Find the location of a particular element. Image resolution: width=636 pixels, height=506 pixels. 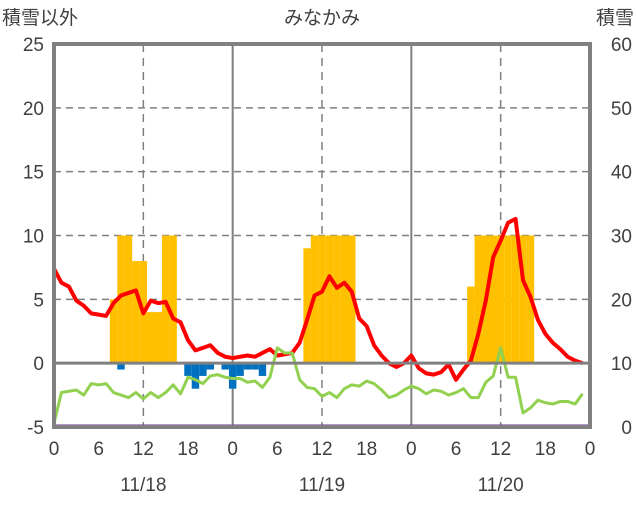

right-tick-label: 0 is located at coordinates (626, 428).